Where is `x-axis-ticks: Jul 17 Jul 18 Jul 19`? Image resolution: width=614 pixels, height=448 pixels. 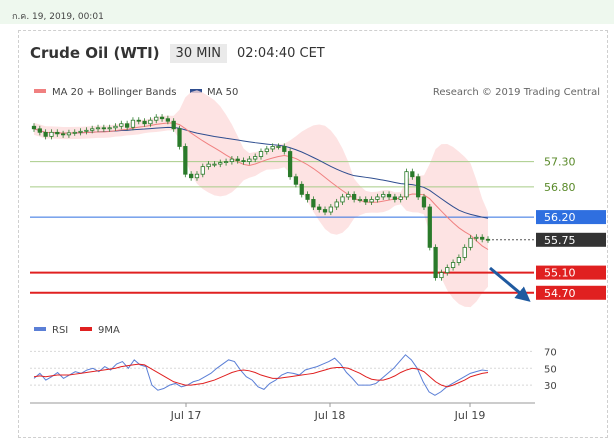 x-axis-ticks: Jul 17 Jul 18 Jul 19 is located at coordinates (328, 412).